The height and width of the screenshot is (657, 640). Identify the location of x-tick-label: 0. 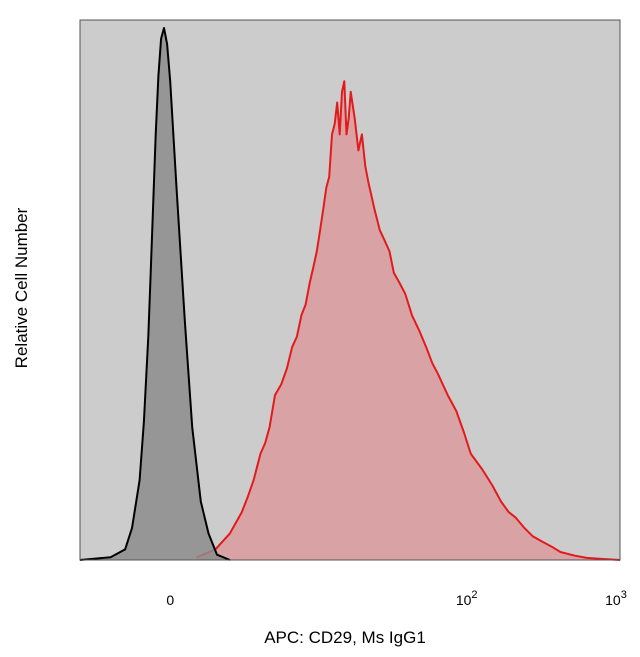
(170, 600).